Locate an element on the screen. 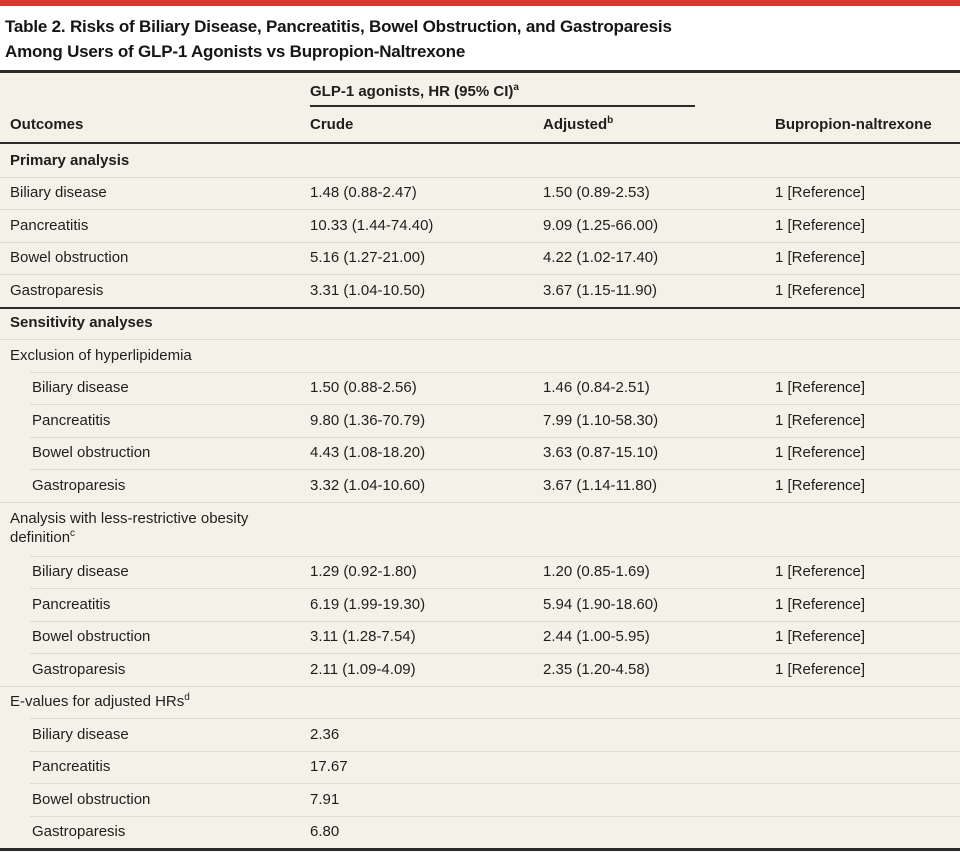  crude-value: 10.33 (1.44-74.40) is located at coordinates (372, 225).